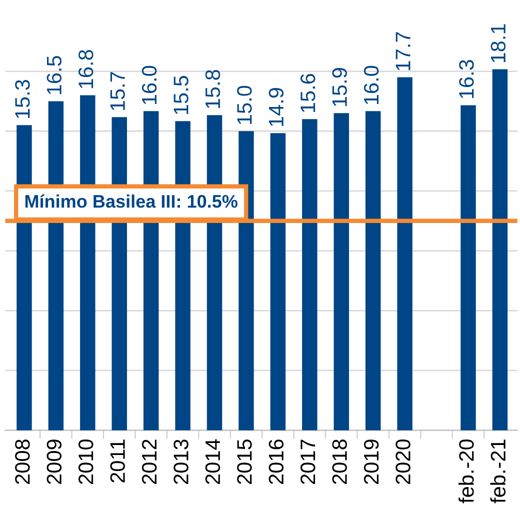 This screenshot has width=520, height=528. I want to click on x-tick-label: 2012, so click(149, 462).